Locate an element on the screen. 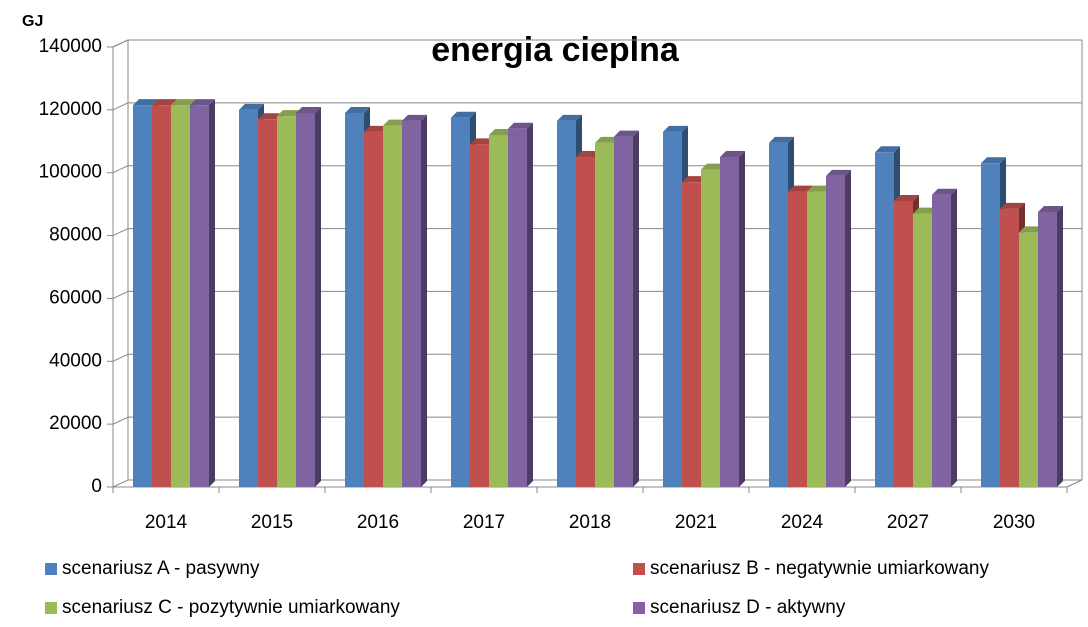  legend-label: scenariusz D - aktywny is located at coordinates (748, 607).